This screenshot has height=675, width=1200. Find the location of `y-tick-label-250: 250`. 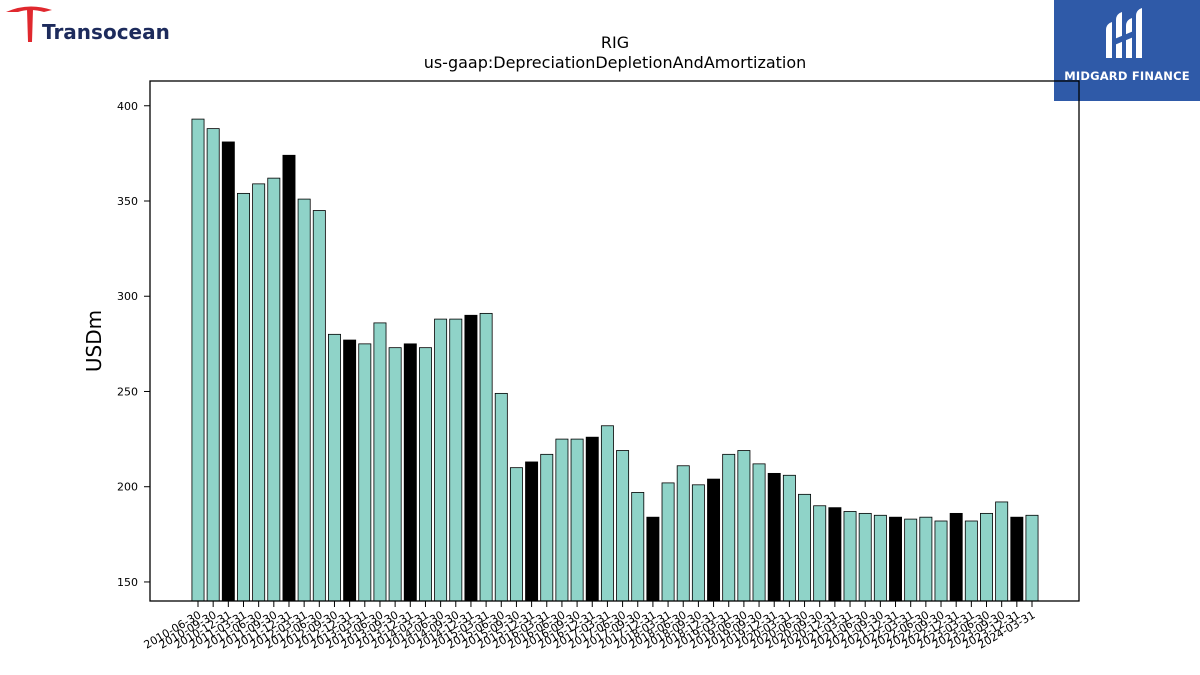

y-tick-label-250: 250 is located at coordinates (127, 391).